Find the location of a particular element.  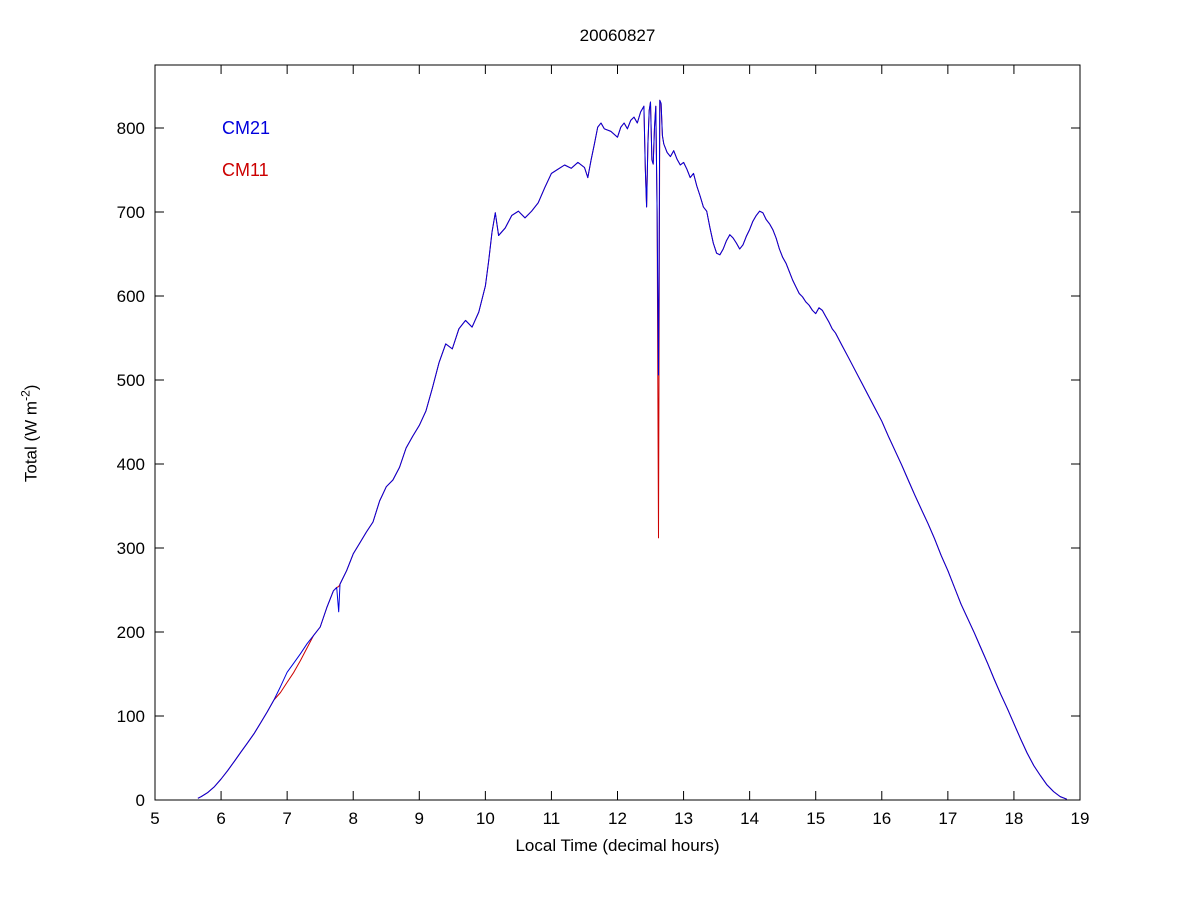

x-axis-label: Local Time (decimal hours) is located at coordinates (617, 845).